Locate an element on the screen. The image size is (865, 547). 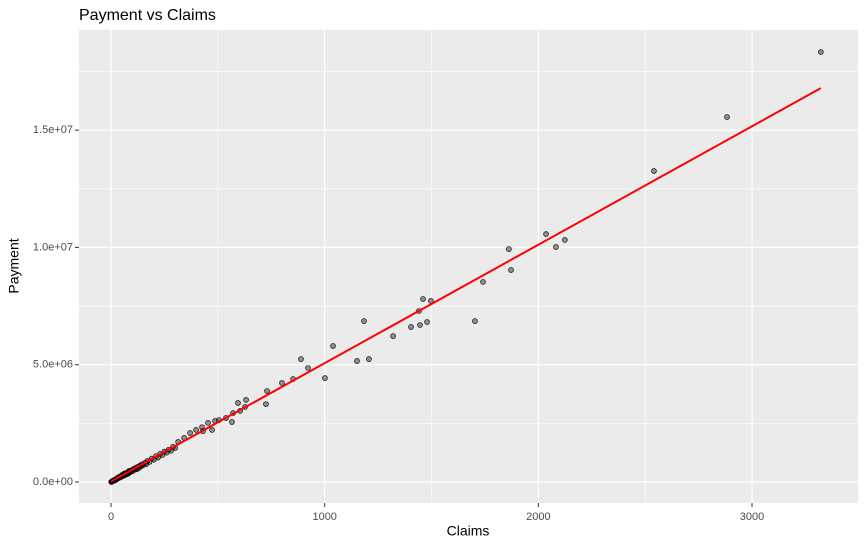
x-tick-label: 0 is located at coordinates (111, 517).